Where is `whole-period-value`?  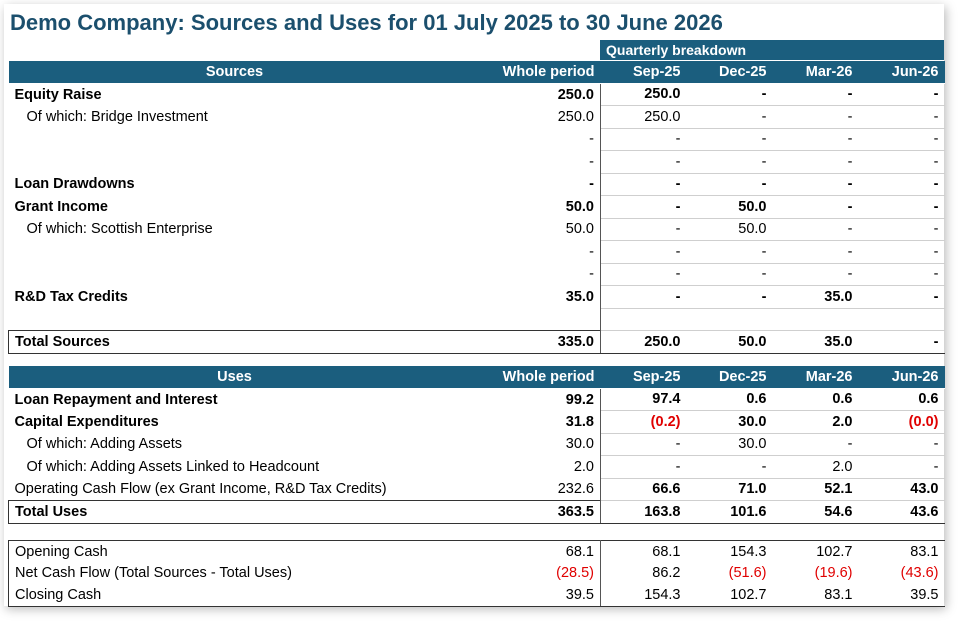 whole-period-value is located at coordinates (530, 319).